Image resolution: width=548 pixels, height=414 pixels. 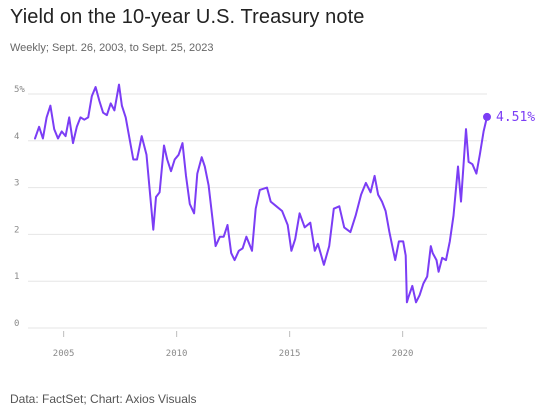 What do you see at coordinates (103, 399) in the screenshot?
I see `source-note: Data: FactSet; Chart: Axios Visuals` at bounding box center [103, 399].